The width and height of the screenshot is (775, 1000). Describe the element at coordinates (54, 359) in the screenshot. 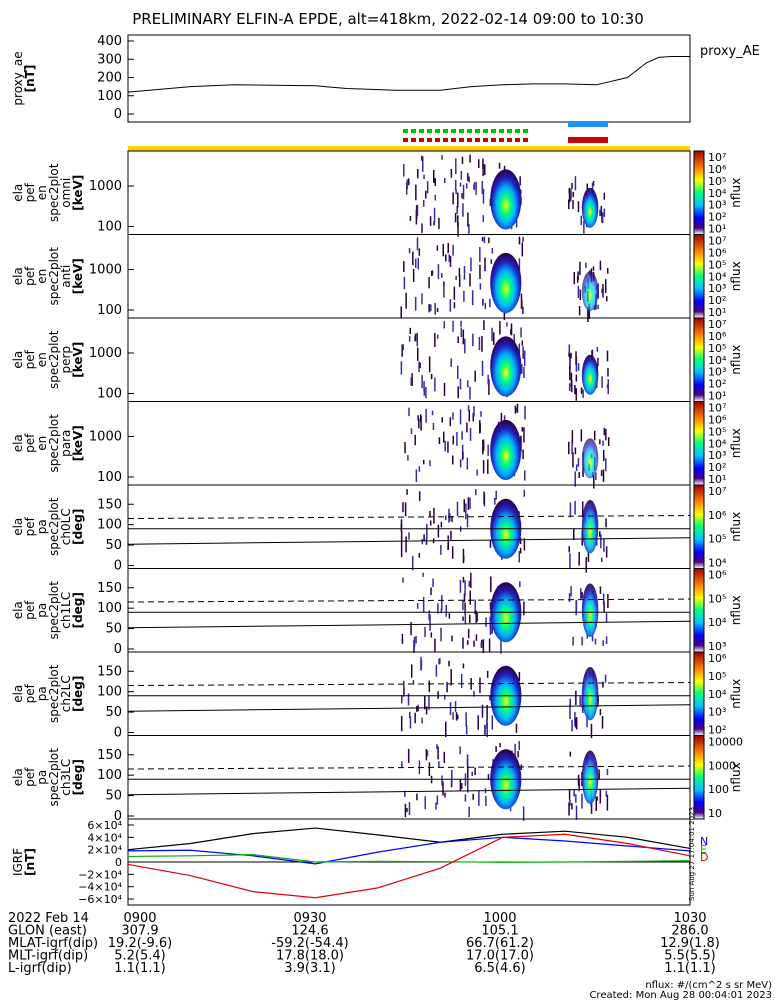

I see `energy-panel-2-ylabel: spec2plot` at that location.